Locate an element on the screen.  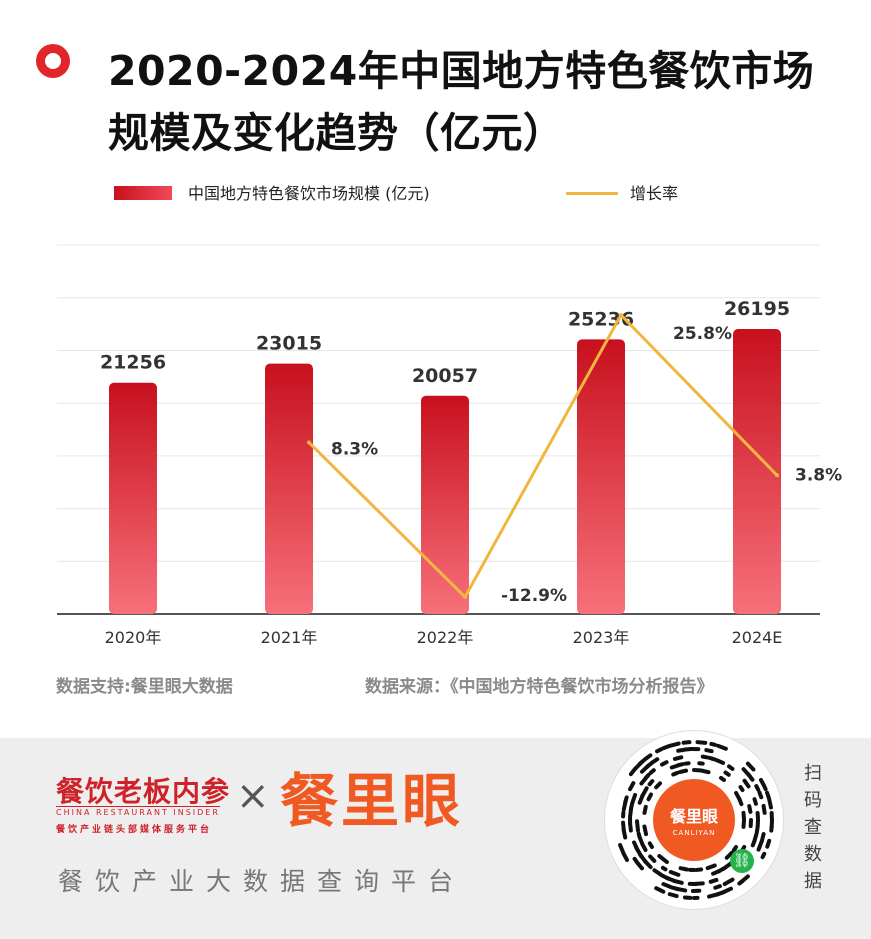
x-tick-label: 2023年 is located at coordinates (601, 637).